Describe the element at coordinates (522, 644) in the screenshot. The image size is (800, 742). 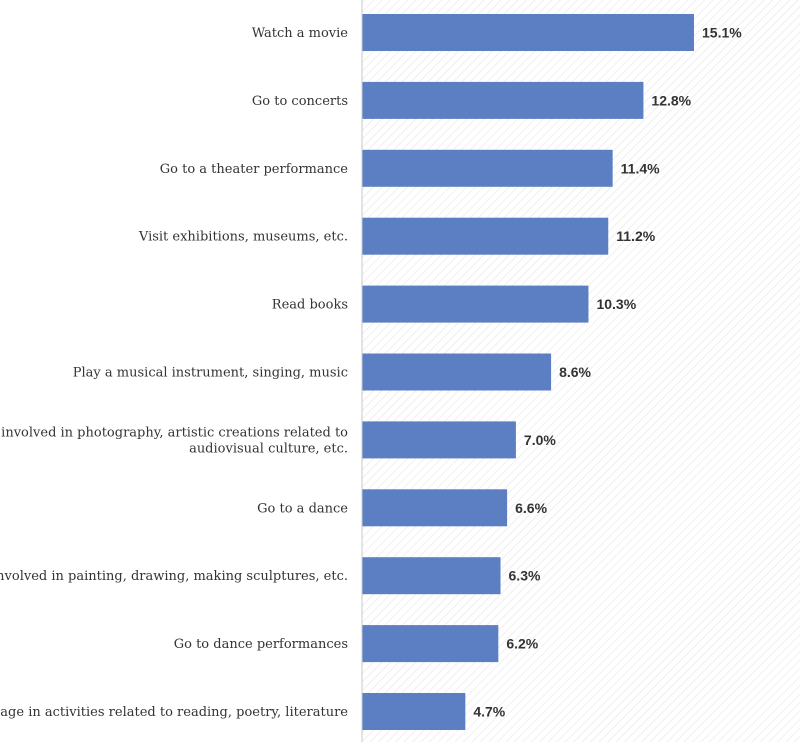
I see `value-label: 6.2%` at that location.